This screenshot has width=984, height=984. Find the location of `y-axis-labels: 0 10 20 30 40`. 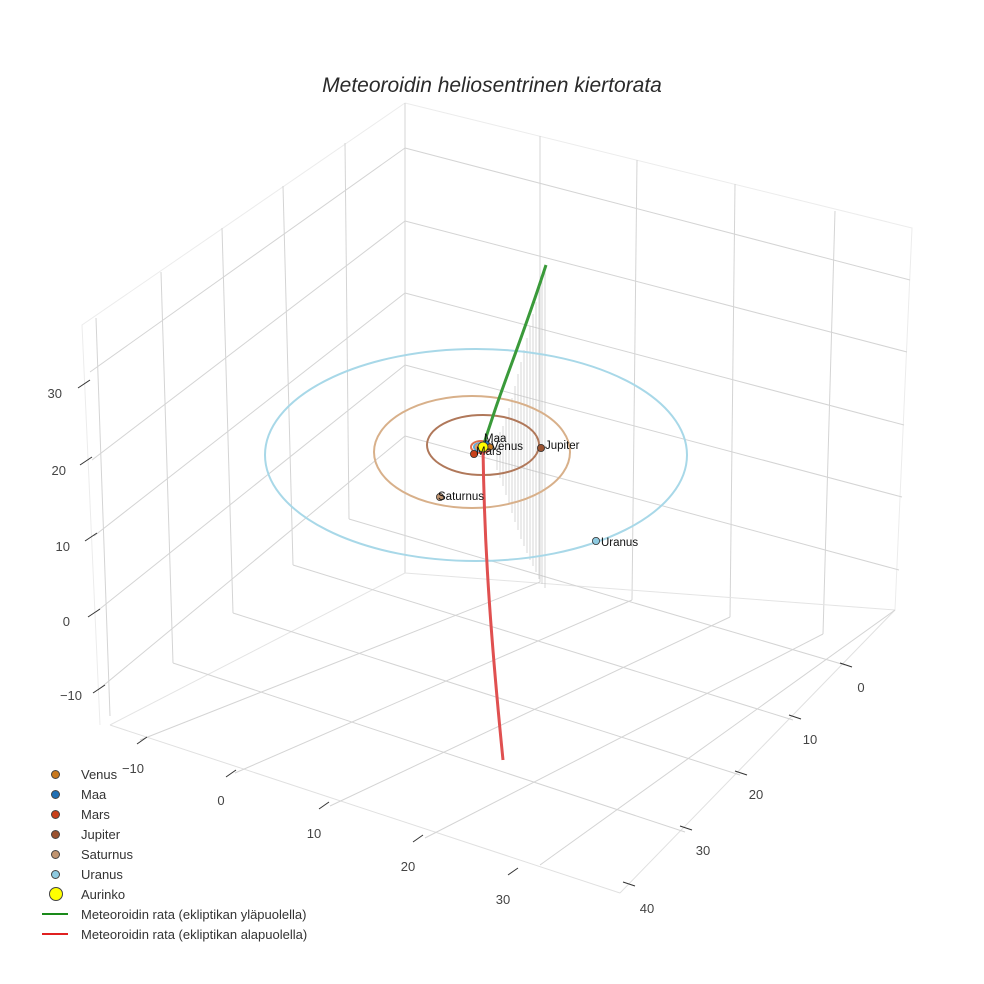

y-axis-labels: 0 10 20 30 40 is located at coordinates (752, 798).